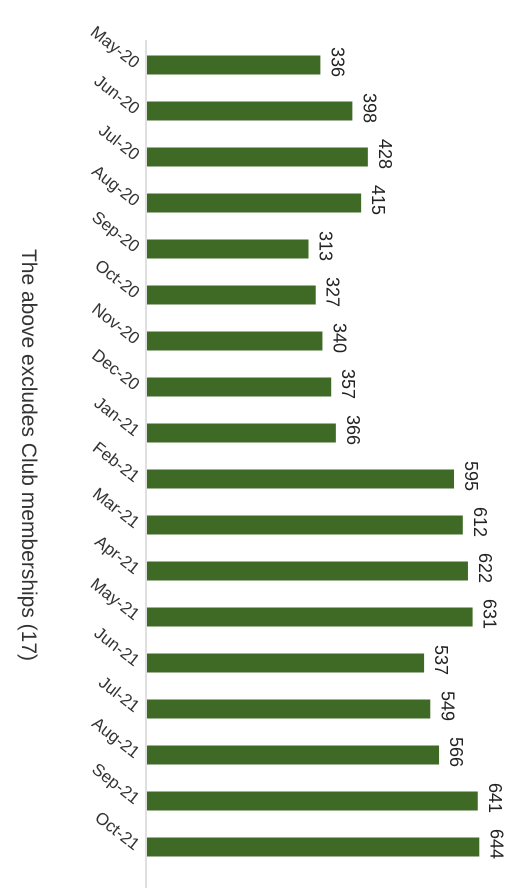 Image resolution: width=523 pixels, height=888 pixels. What do you see at coordinates (116, 508) in the screenshot?
I see `category-label-mar-21: Mar-21` at bounding box center [116, 508].